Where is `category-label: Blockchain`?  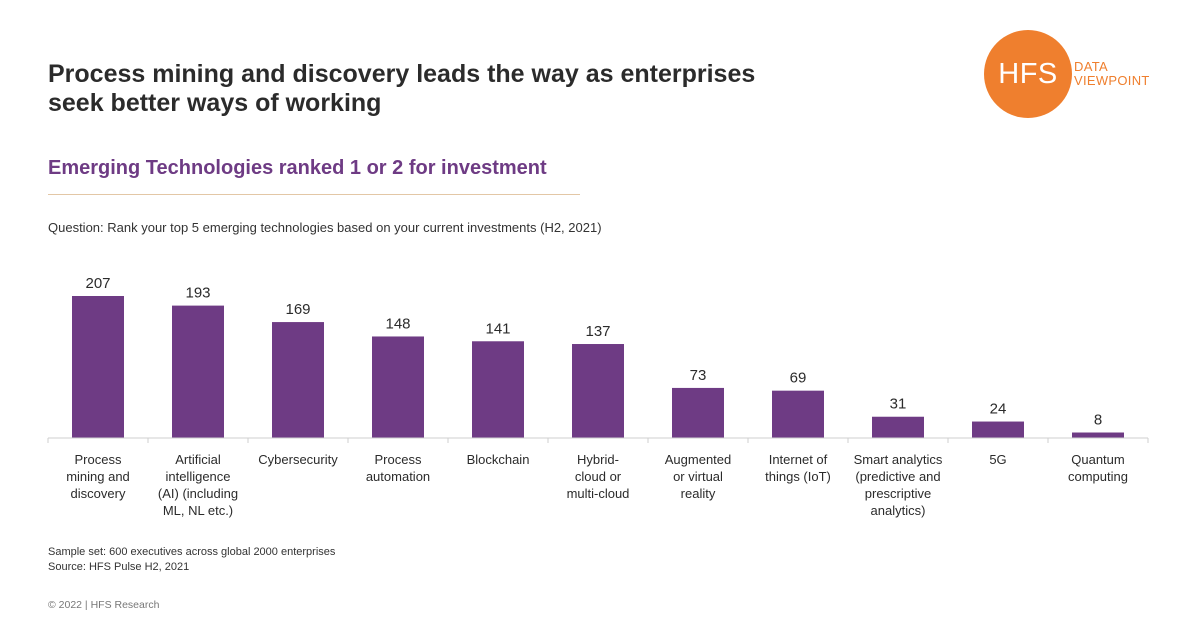 category-label: Blockchain is located at coordinates (498, 459).